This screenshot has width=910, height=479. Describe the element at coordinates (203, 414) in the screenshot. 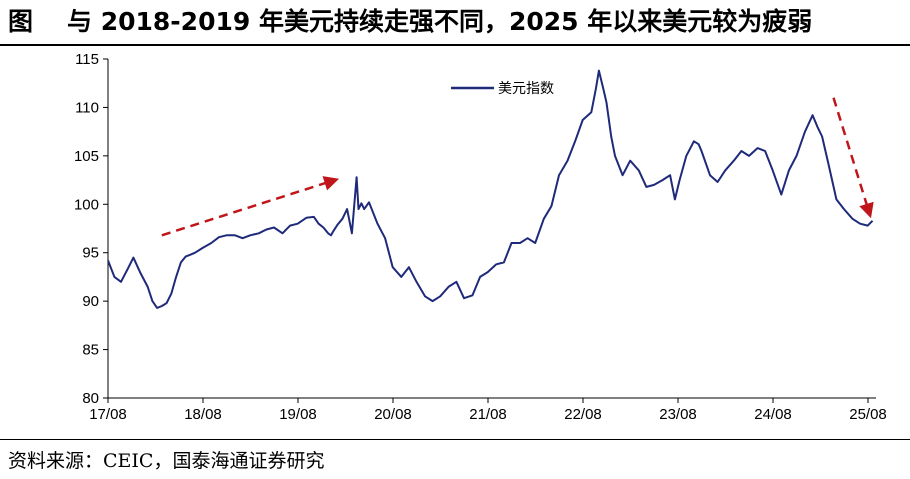

I see `x-tick-label: 18/08` at that location.